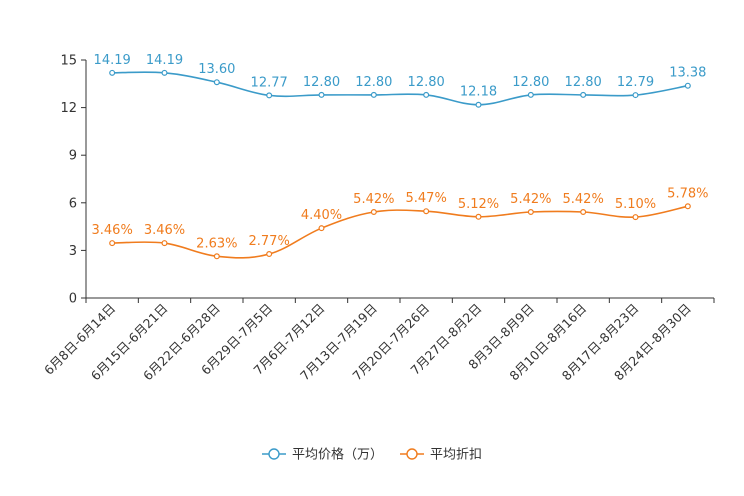 The image size is (744, 496). I want to click on series-line-price, so click(400, 88).